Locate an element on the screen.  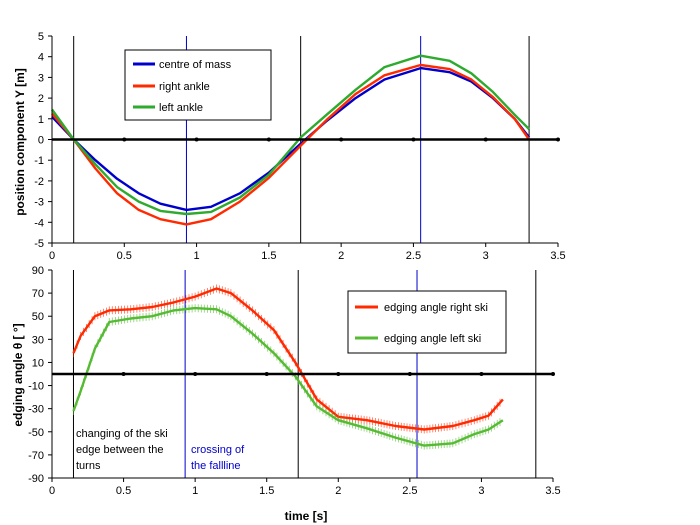
y-tick-label: 1 is located at coordinates (41, 120).